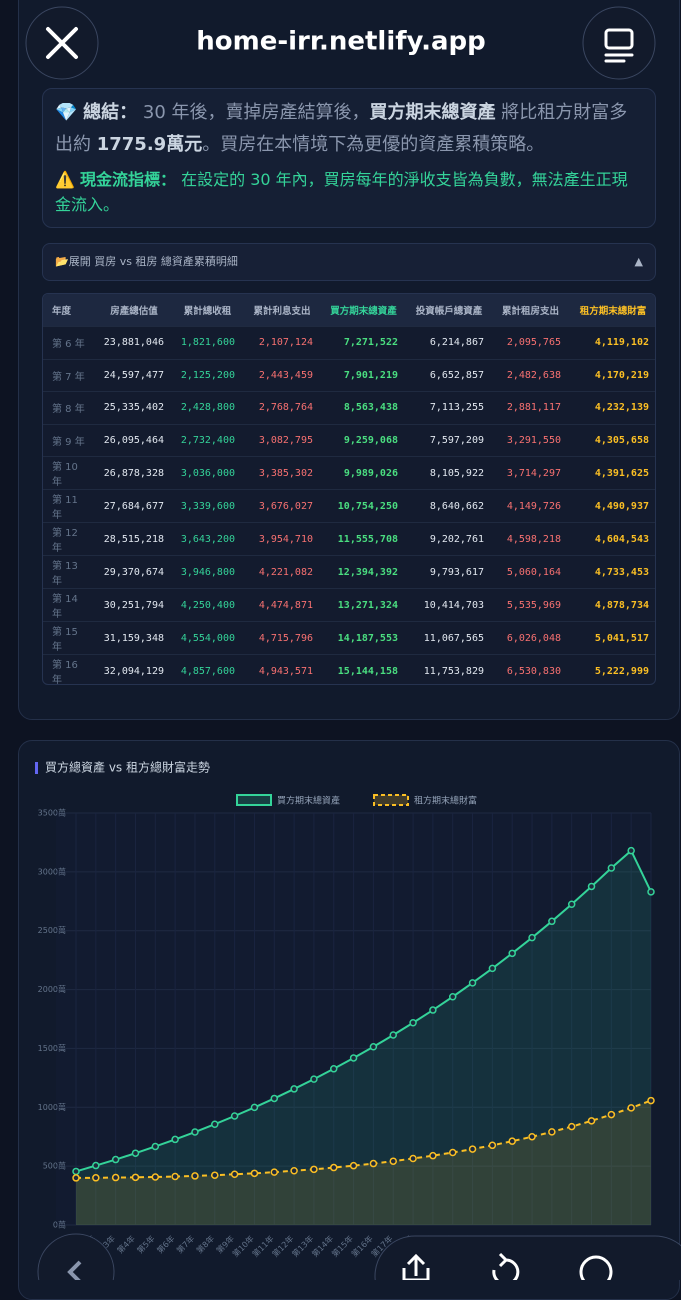 This screenshot has width=681, height=1300. What do you see at coordinates (373, 144) in the screenshot?
I see `text: 。買房在本情境下為更優的資產累積策略。` at bounding box center [373, 144].